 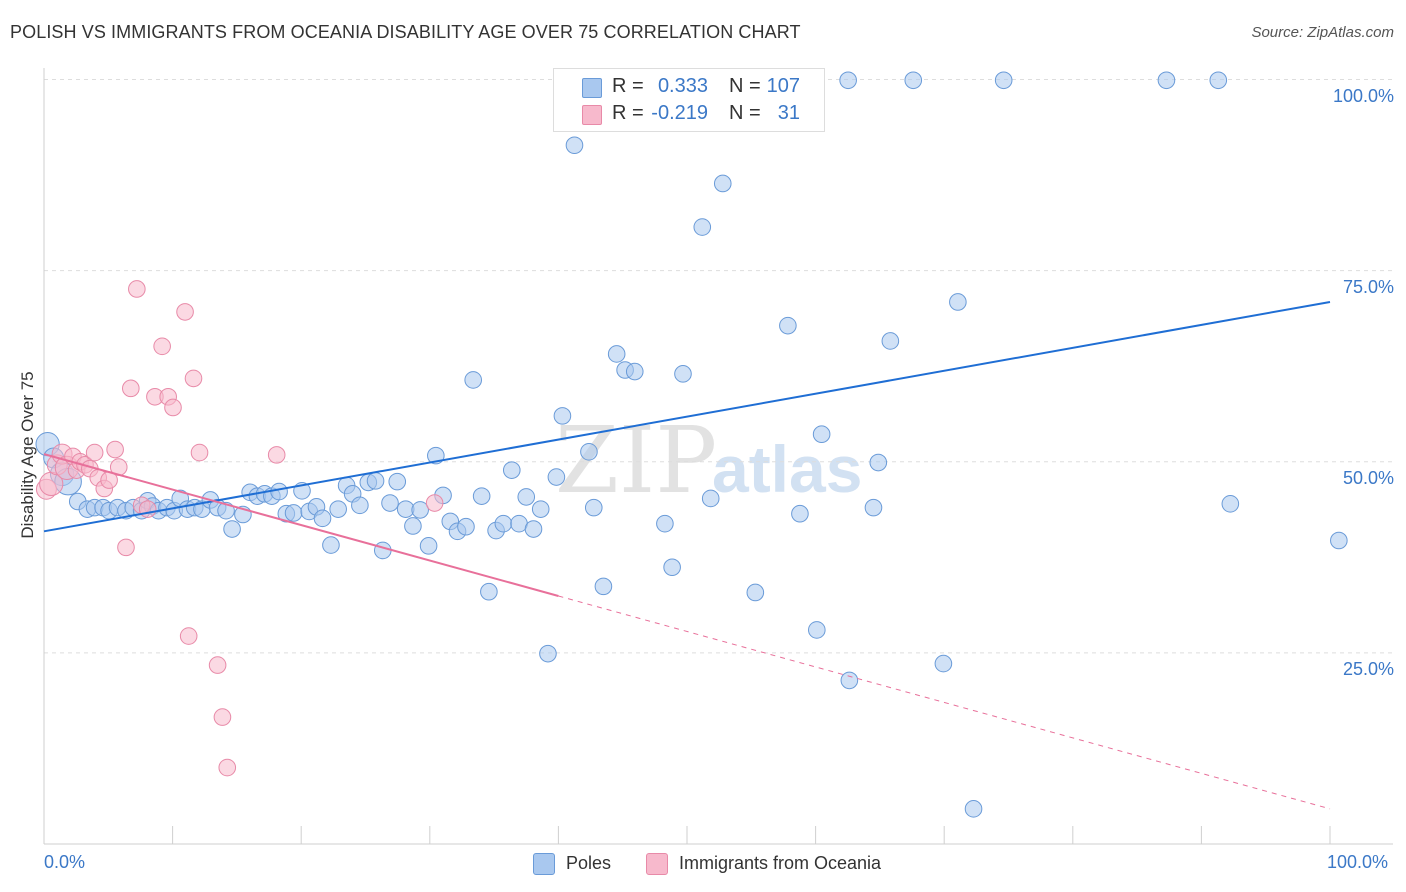 What do you see at coordinates (636, 460) in the screenshot?
I see `watermark-zip: ZIP` at bounding box center [636, 460].